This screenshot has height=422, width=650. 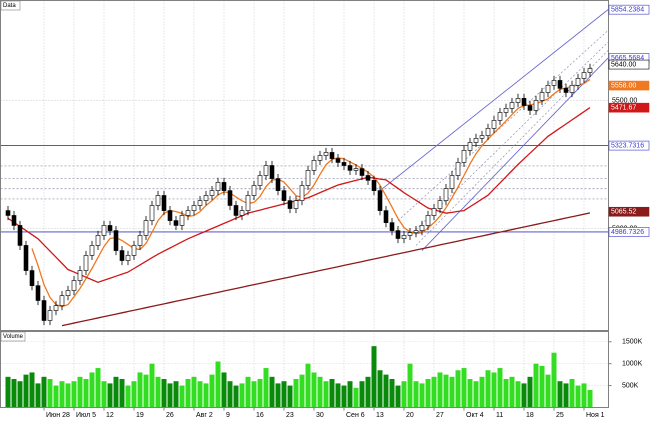 What do you see at coordinates (410, 415) in the screenshot?
I see `x-tick-label: 20` at bounding box center [410, 415].